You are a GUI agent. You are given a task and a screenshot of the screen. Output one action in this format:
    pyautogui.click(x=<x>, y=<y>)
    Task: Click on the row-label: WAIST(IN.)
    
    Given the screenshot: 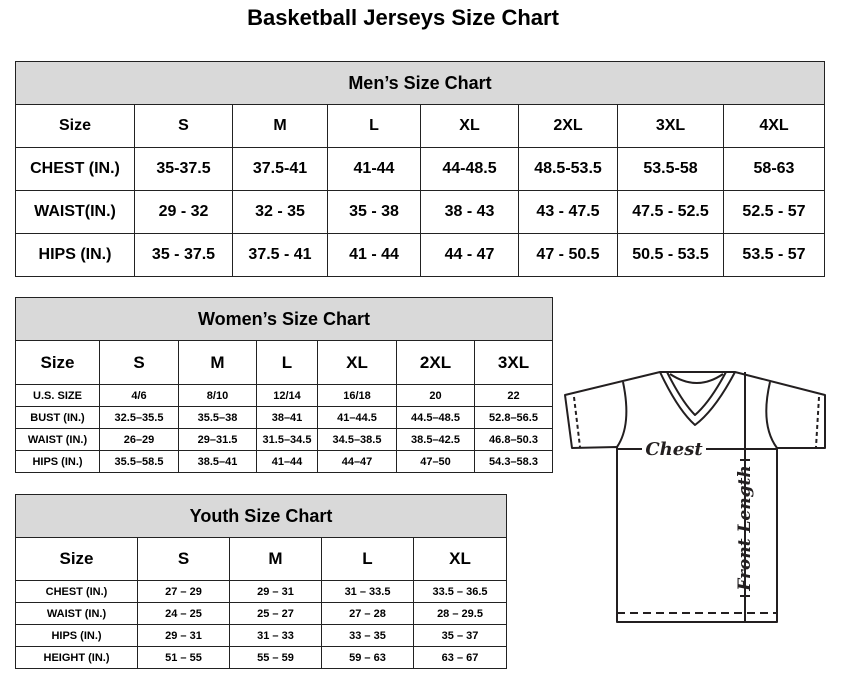 What is the action you would take?
    pyautogui.click(x=75, y=212)
    